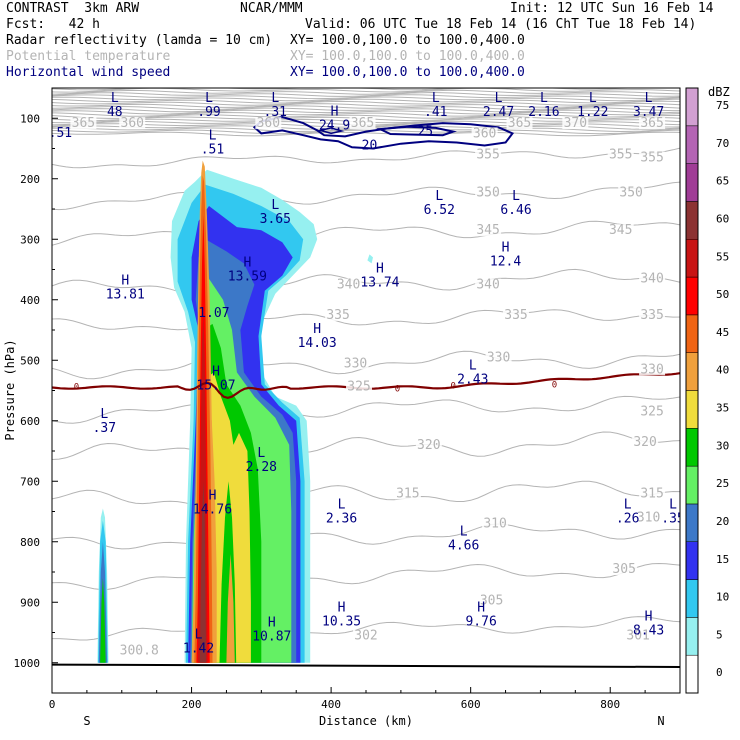 This screenshot has width=740, height=740. I want to click on theta-label: 315, so click(407, 493).